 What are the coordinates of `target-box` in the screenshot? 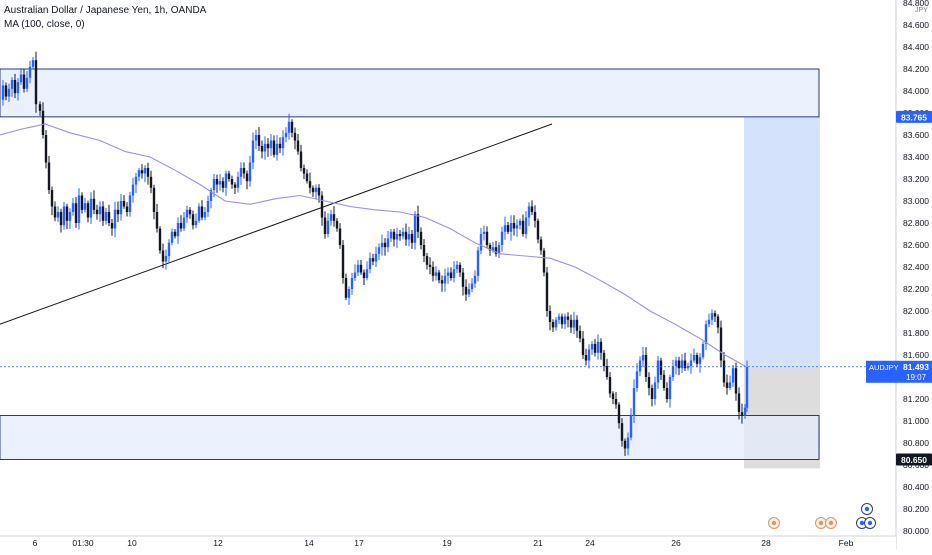 It's located at (782, 242).